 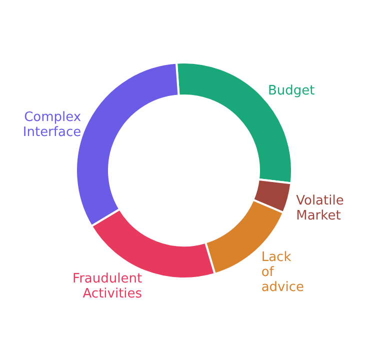 I want to click on slice-label: Lack of advice, so click(x=282, y=272).